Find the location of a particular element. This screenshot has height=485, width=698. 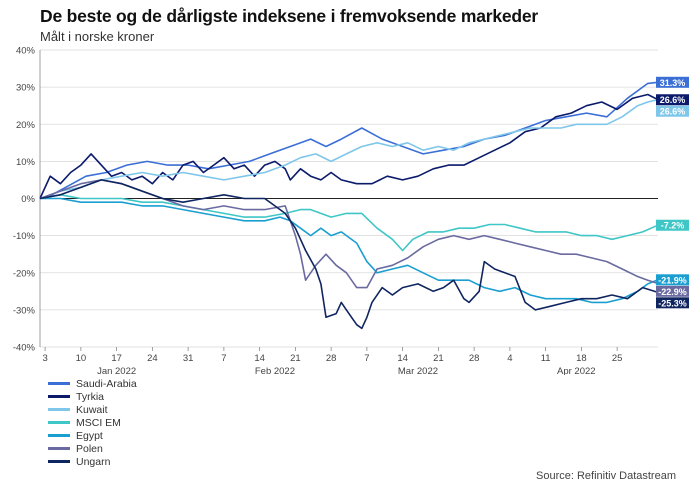

y-tick-label: -30% is located at coordinates (24, 310).